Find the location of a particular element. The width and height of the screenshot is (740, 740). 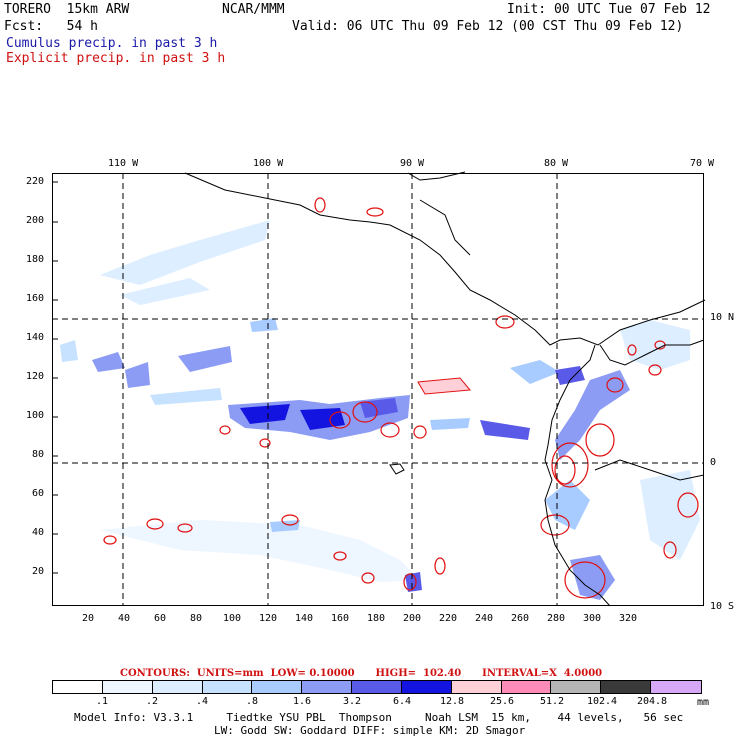

x-label: 320 is located at coordinates (628, 618).